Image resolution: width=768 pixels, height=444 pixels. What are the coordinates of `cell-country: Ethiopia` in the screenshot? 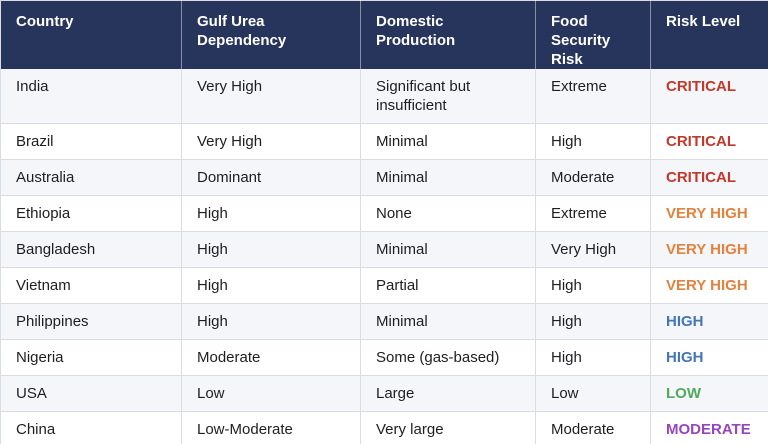 It's located at (91, 213).